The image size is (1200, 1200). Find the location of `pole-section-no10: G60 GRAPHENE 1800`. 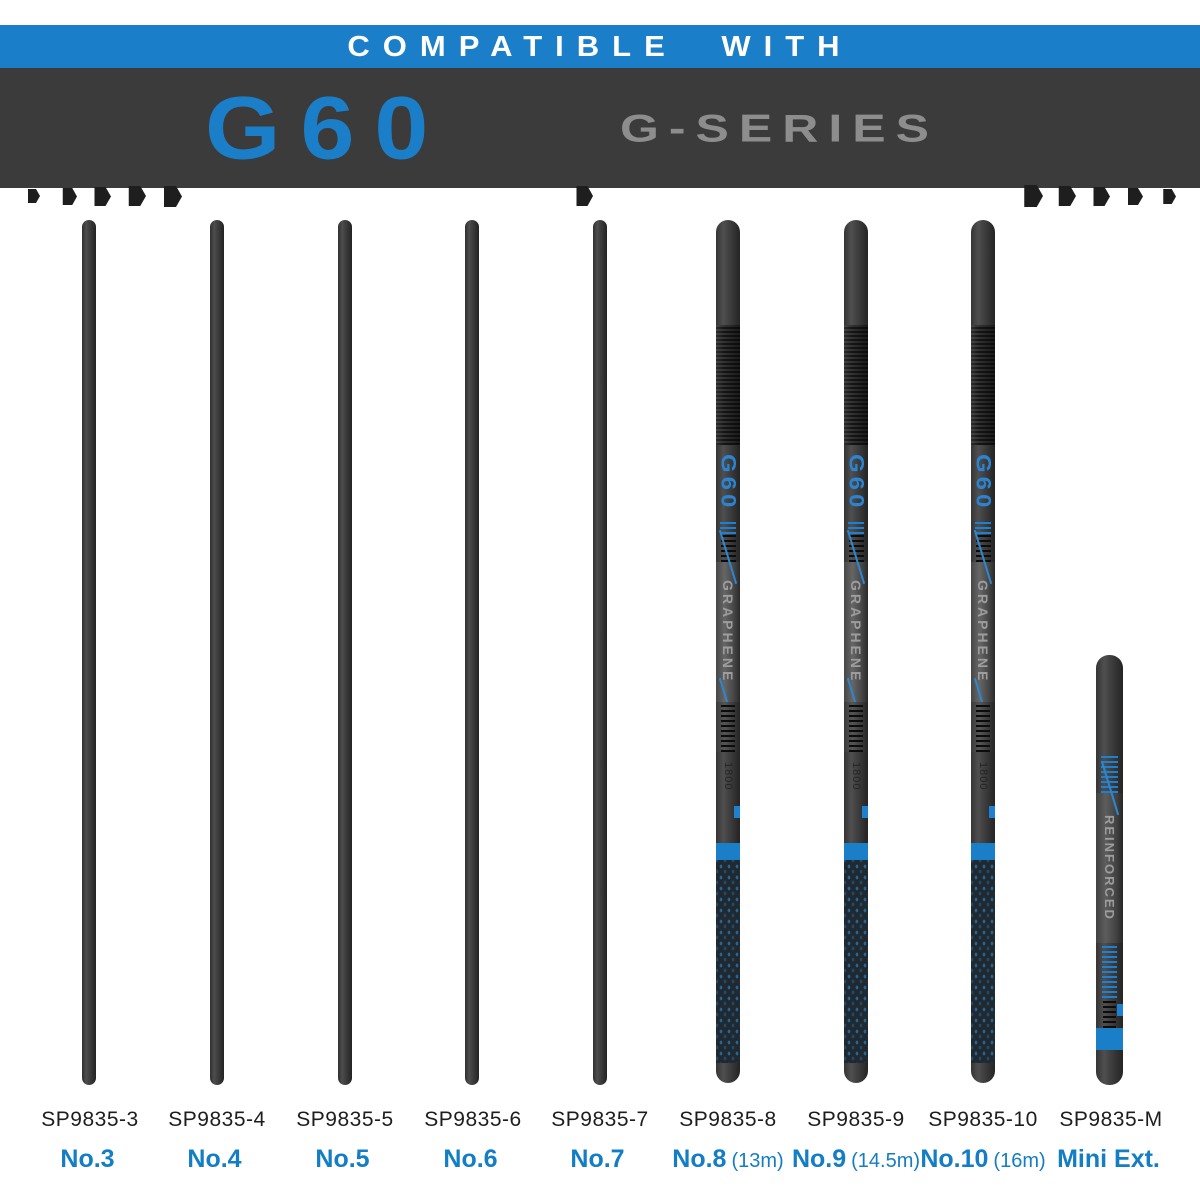

pole-section-no10: G60 GRAPHENE 1800 is located at coordinates (983, 651).